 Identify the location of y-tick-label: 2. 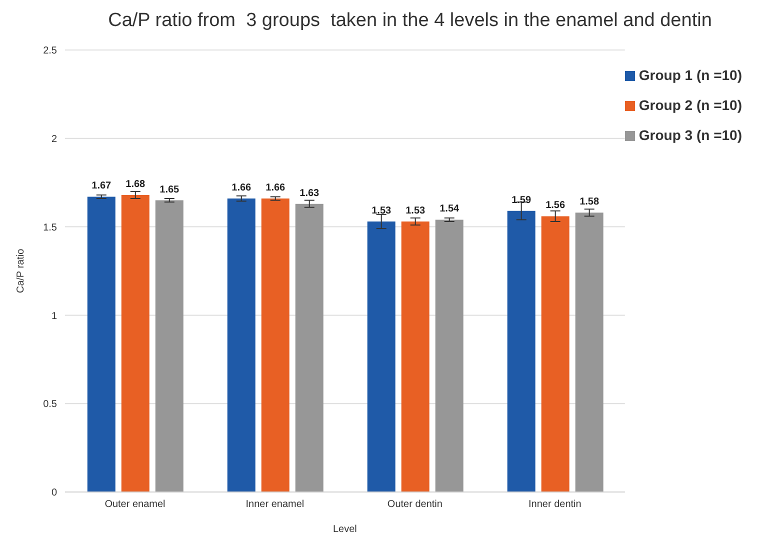
(54, 139).